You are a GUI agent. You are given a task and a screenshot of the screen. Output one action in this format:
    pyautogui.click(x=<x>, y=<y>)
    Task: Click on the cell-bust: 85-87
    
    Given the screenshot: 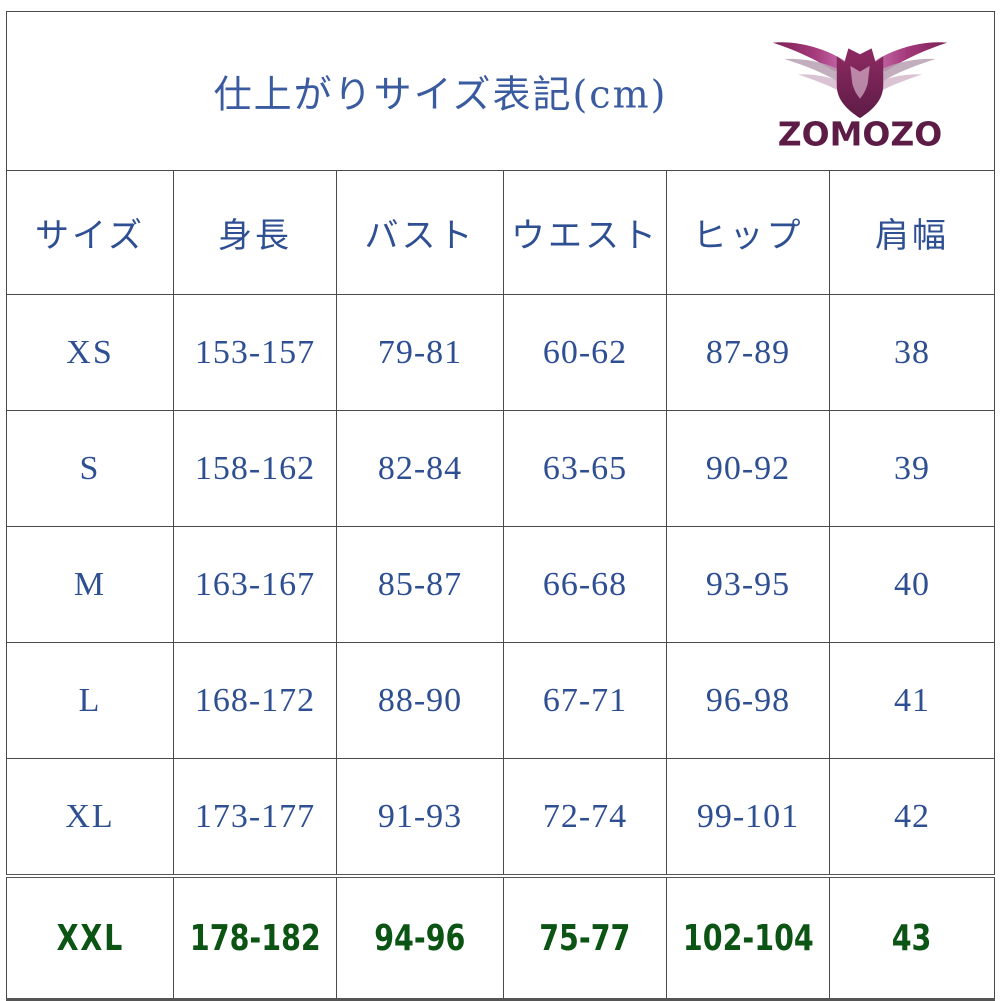 What is the action you would take?
    pyautogui.click(x=420, y=584)
    